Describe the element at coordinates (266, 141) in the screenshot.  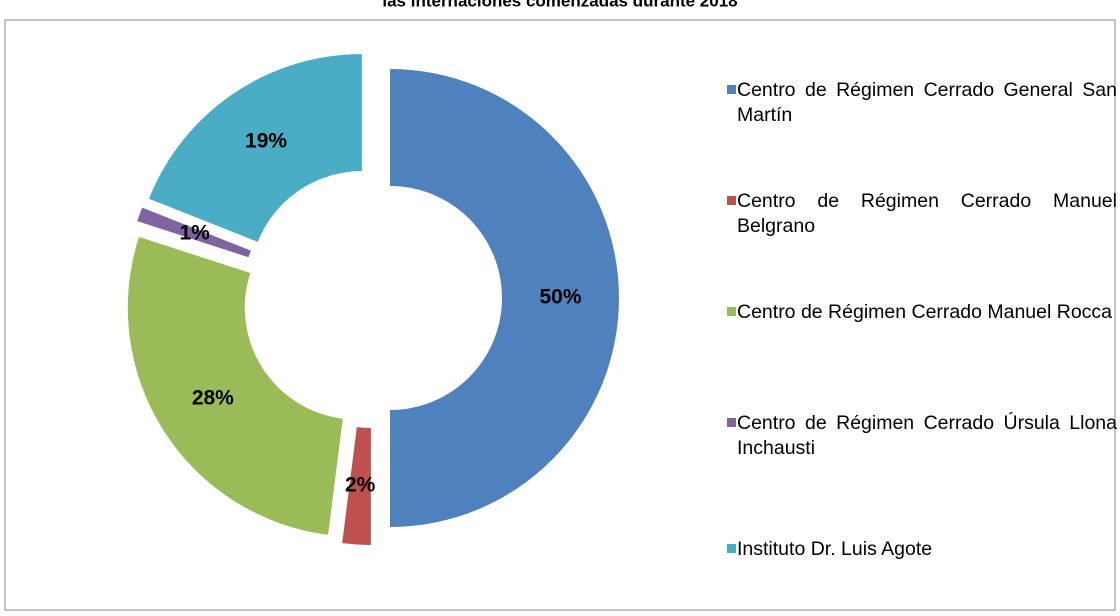
I see `data-label: 19%` at that location.